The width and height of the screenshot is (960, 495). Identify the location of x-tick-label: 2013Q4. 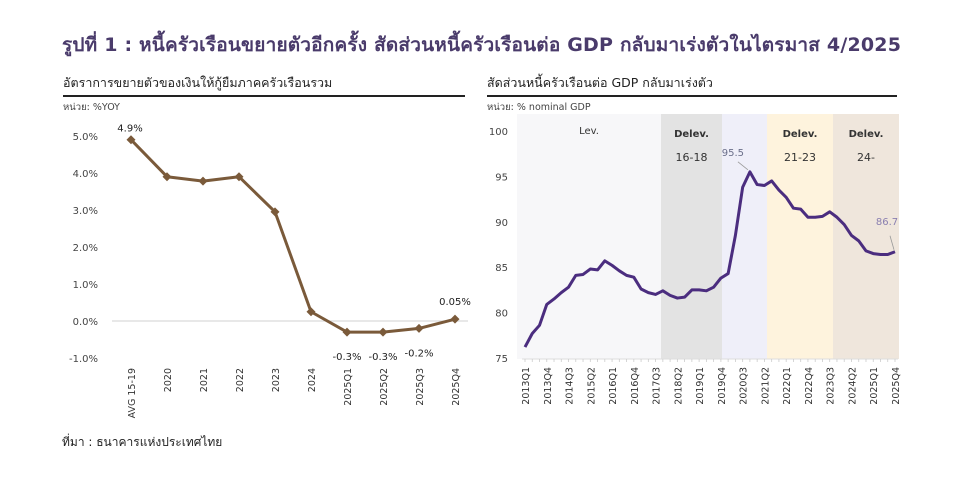
(548, 386).